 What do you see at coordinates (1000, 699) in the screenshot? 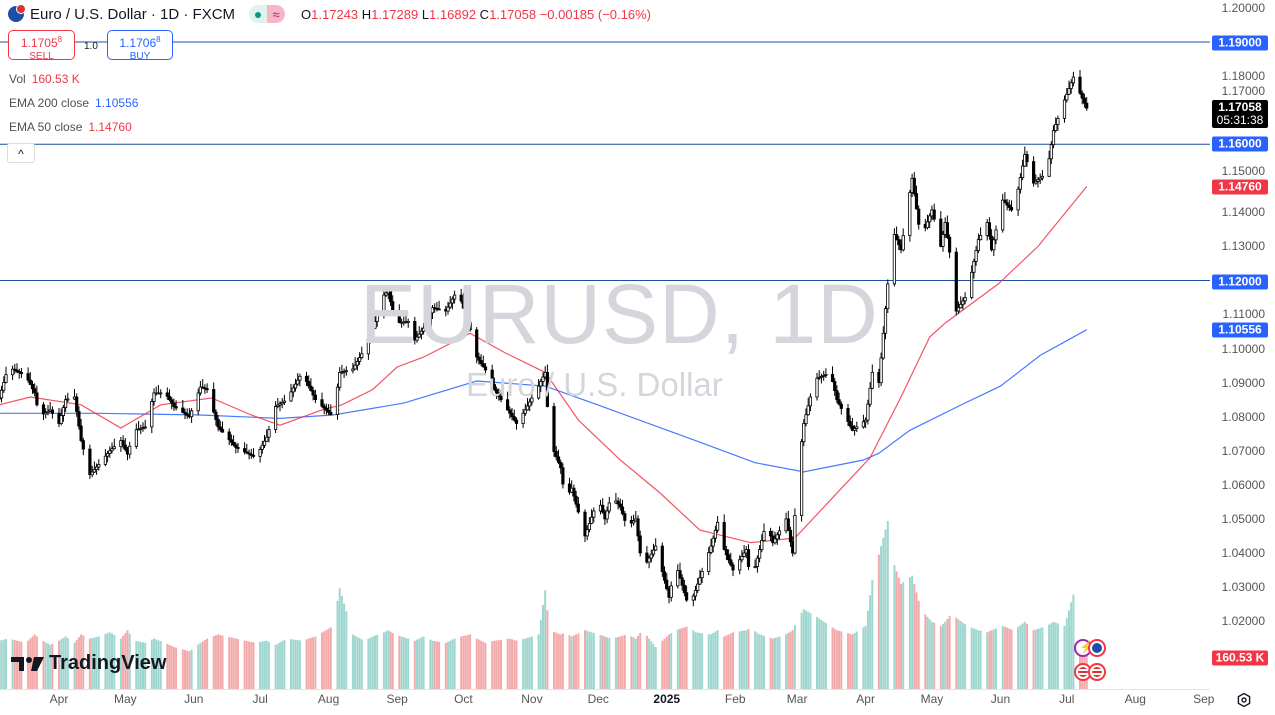
I see `time-tick-label: Jun` at bounding box center [1000, 699].